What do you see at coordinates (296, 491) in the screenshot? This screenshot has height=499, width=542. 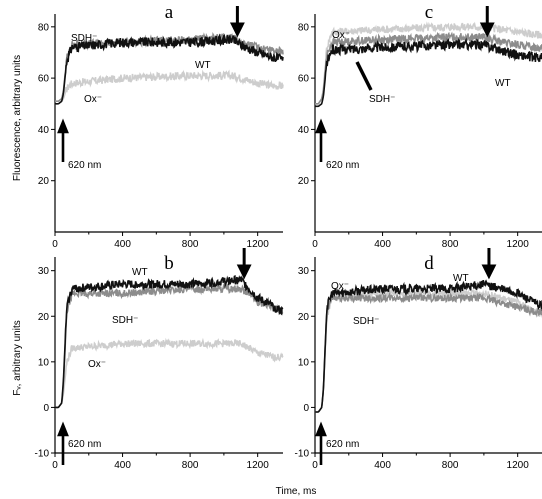 I see `xlabel: Time, ms` at bounding box center [296, 491].